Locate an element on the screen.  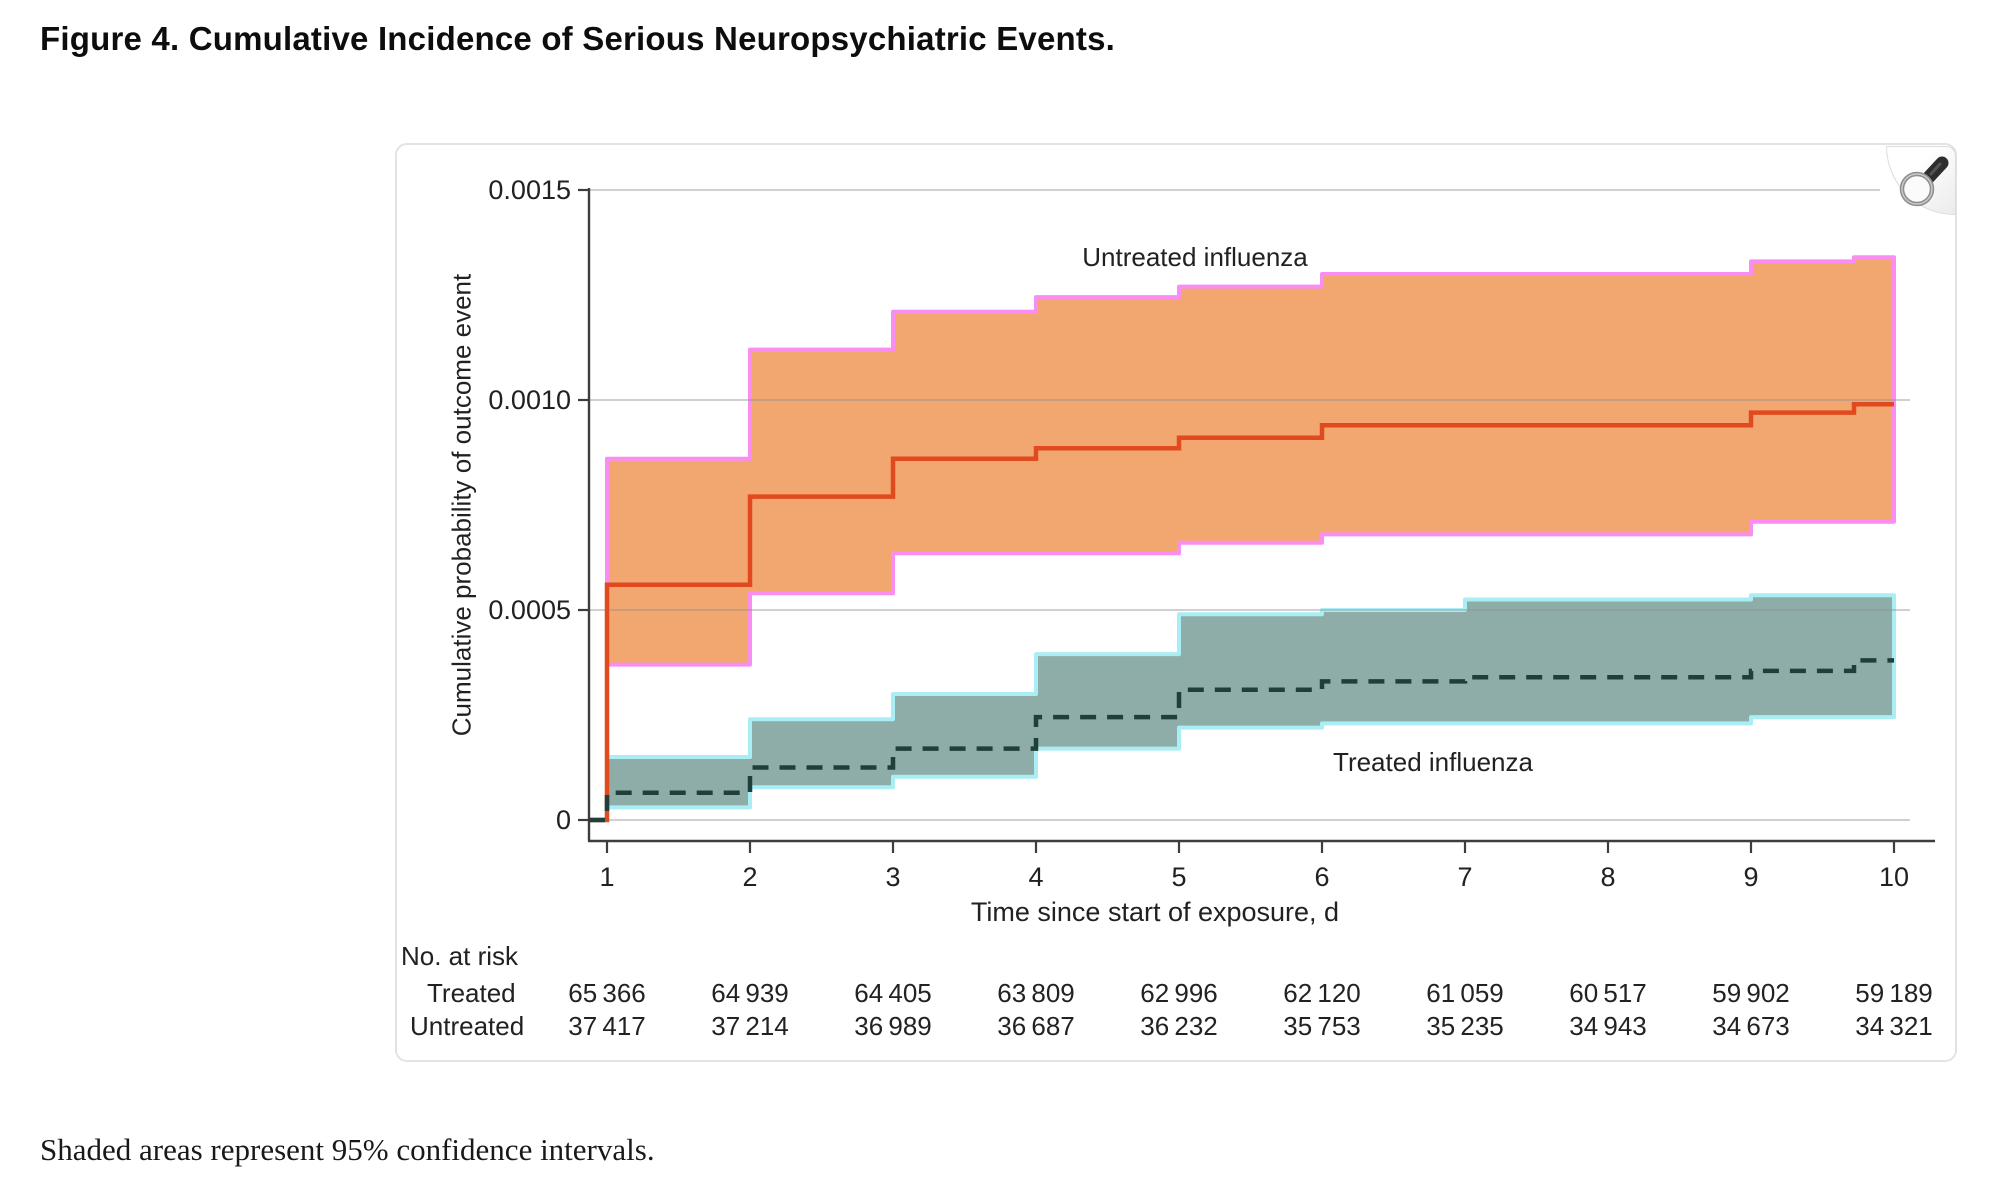
confidence-band-treated is located at coordinates (1250, 701).